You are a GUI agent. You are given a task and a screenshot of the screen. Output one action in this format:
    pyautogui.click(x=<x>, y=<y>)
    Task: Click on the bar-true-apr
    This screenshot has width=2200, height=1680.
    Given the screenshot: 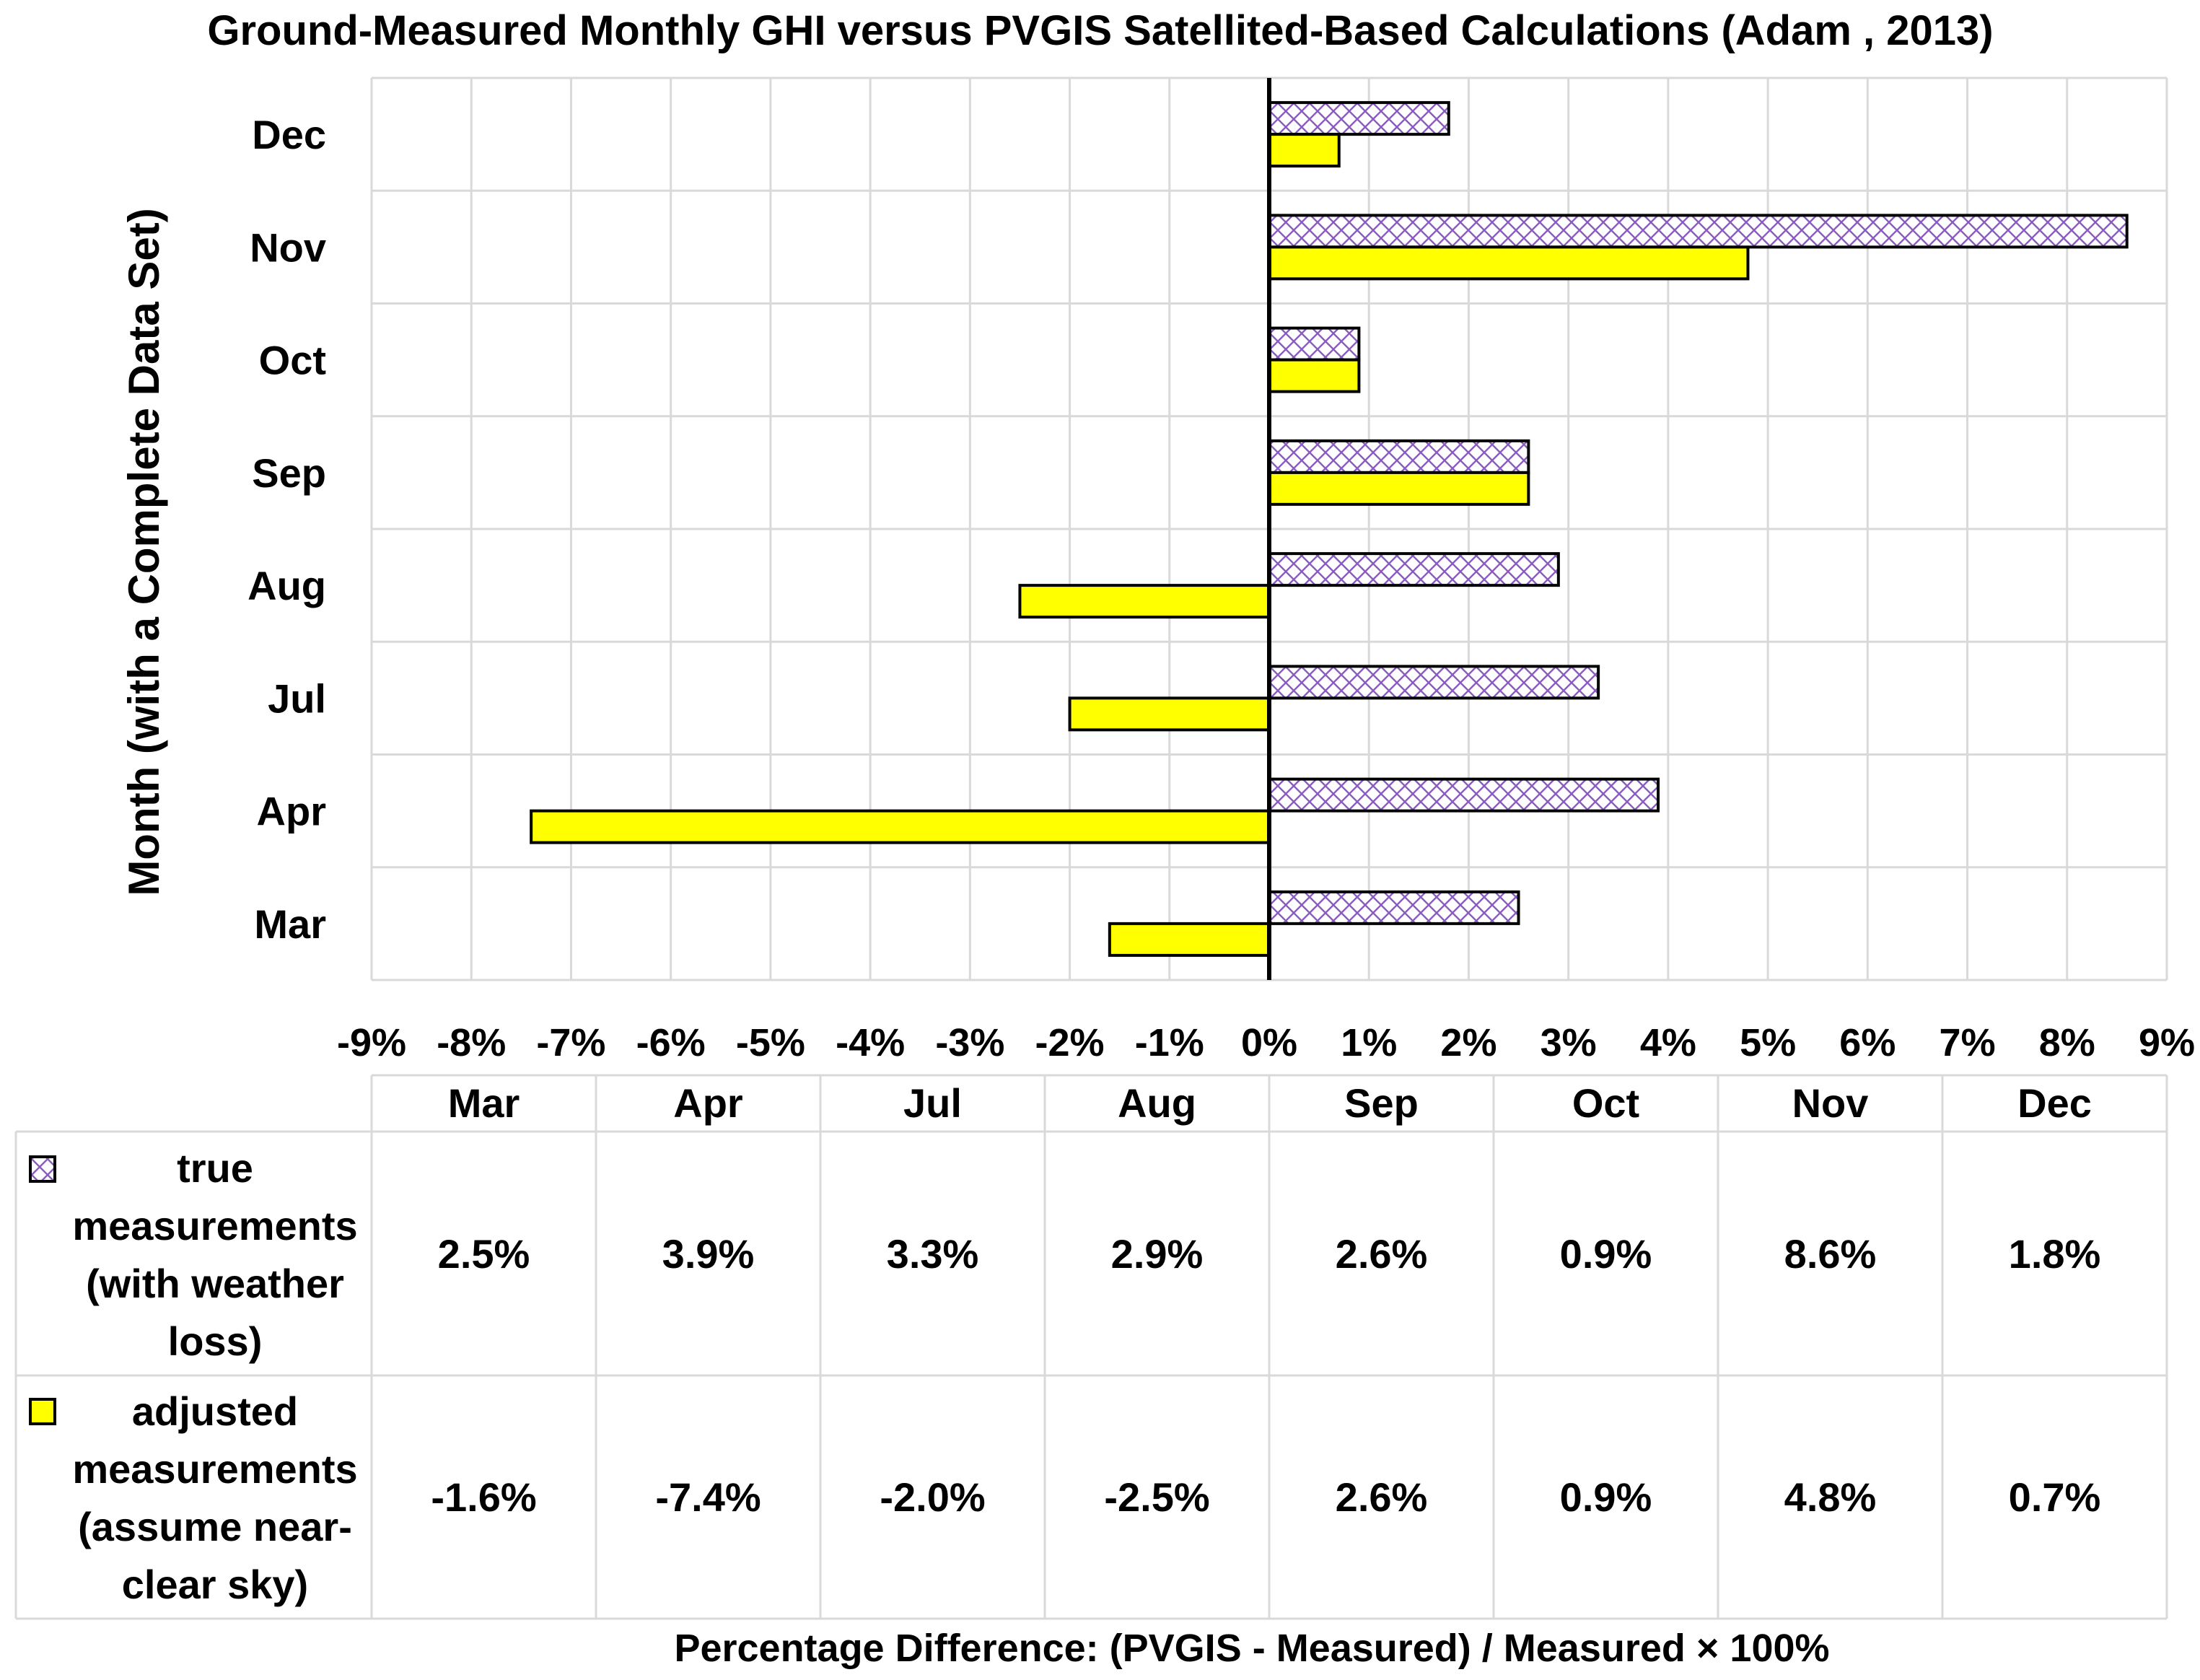 What is the action you would take?
    pyautogui.click(x=1464, y=795)
    